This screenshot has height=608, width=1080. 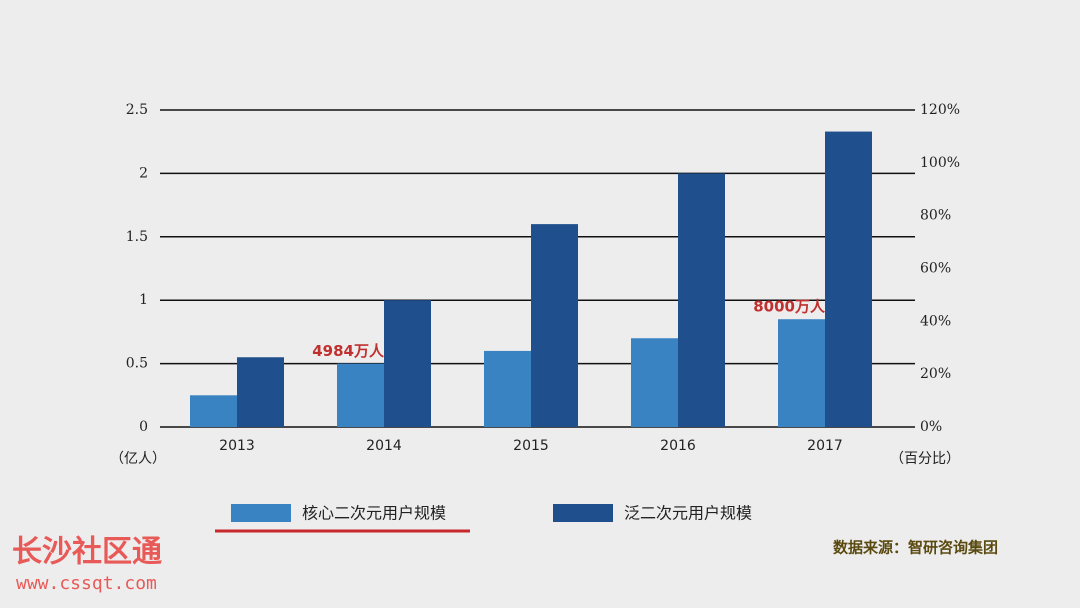 I want to click on x-tick-label: 2014, so click(x=384, y=446).